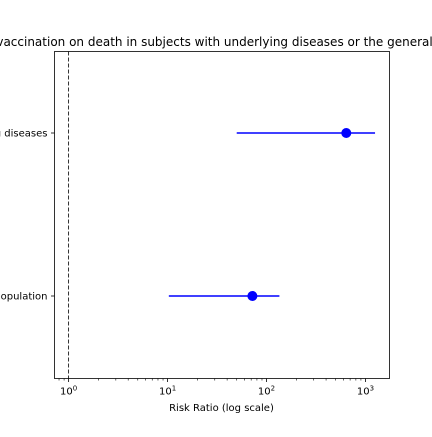 This screenshot has height=437, width=432. Describe the element at coordinates (174, 389) in the screenshot. I see `x-tick-label-exponent: 1` at that location.